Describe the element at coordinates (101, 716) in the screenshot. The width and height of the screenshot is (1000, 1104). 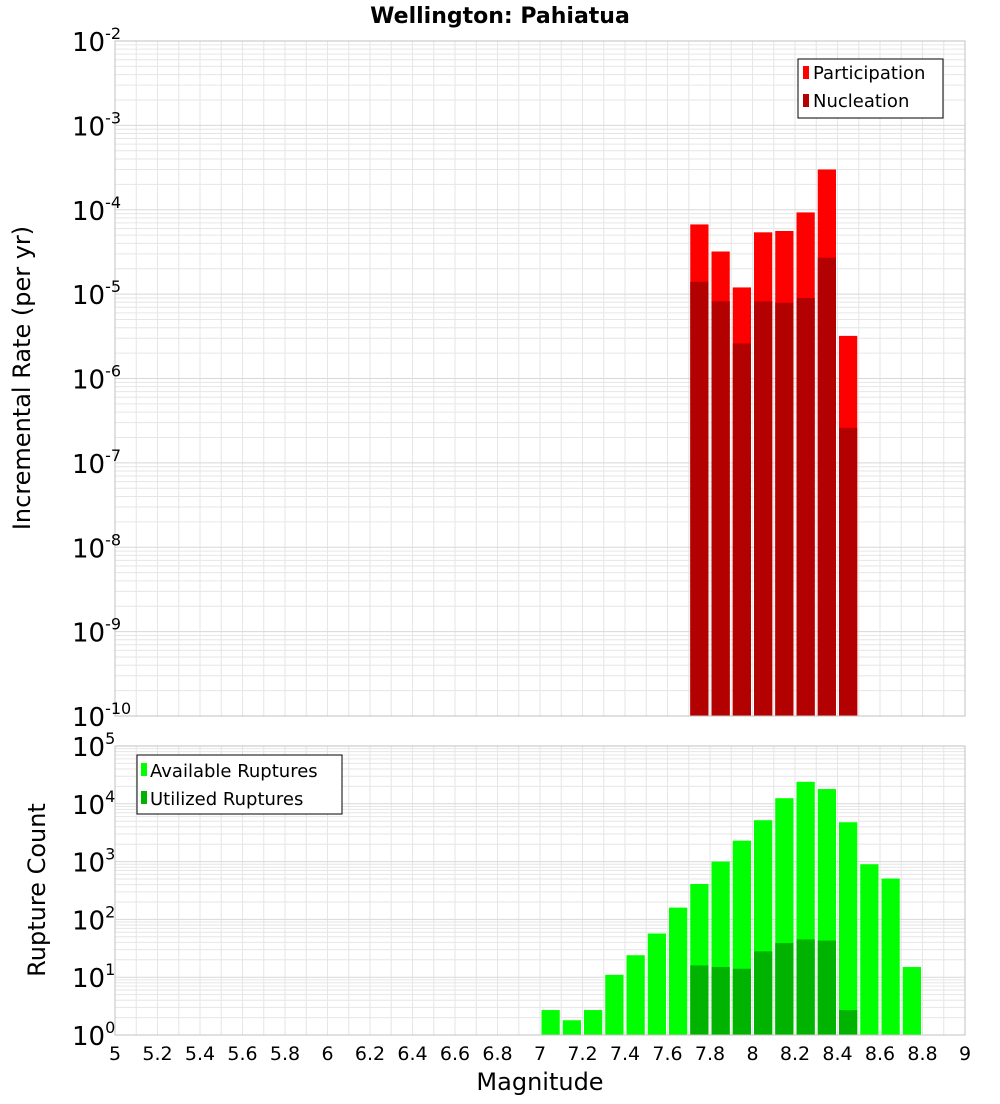
I see `y-tick-label: 10⁻¹⁰` at that location.